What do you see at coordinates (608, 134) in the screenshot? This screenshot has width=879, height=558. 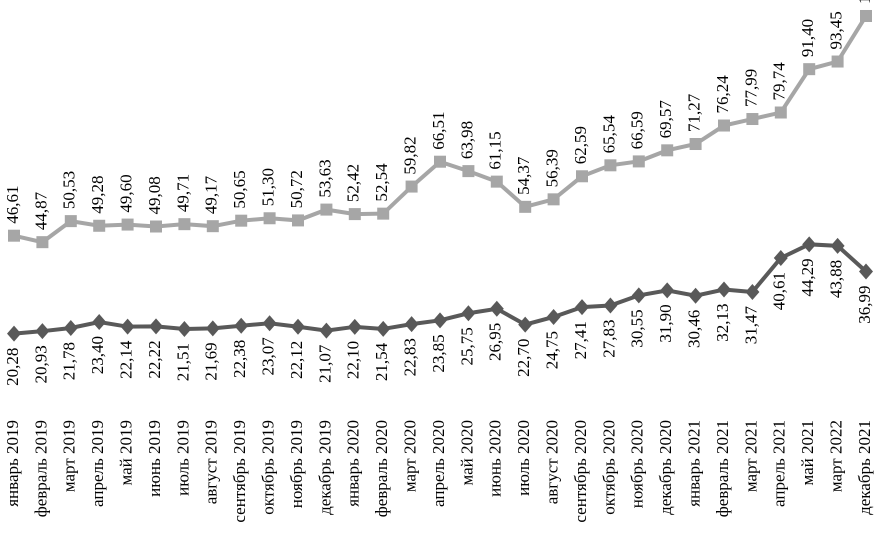 I see `data-label: 65,54` at bounding box center [608, 134].